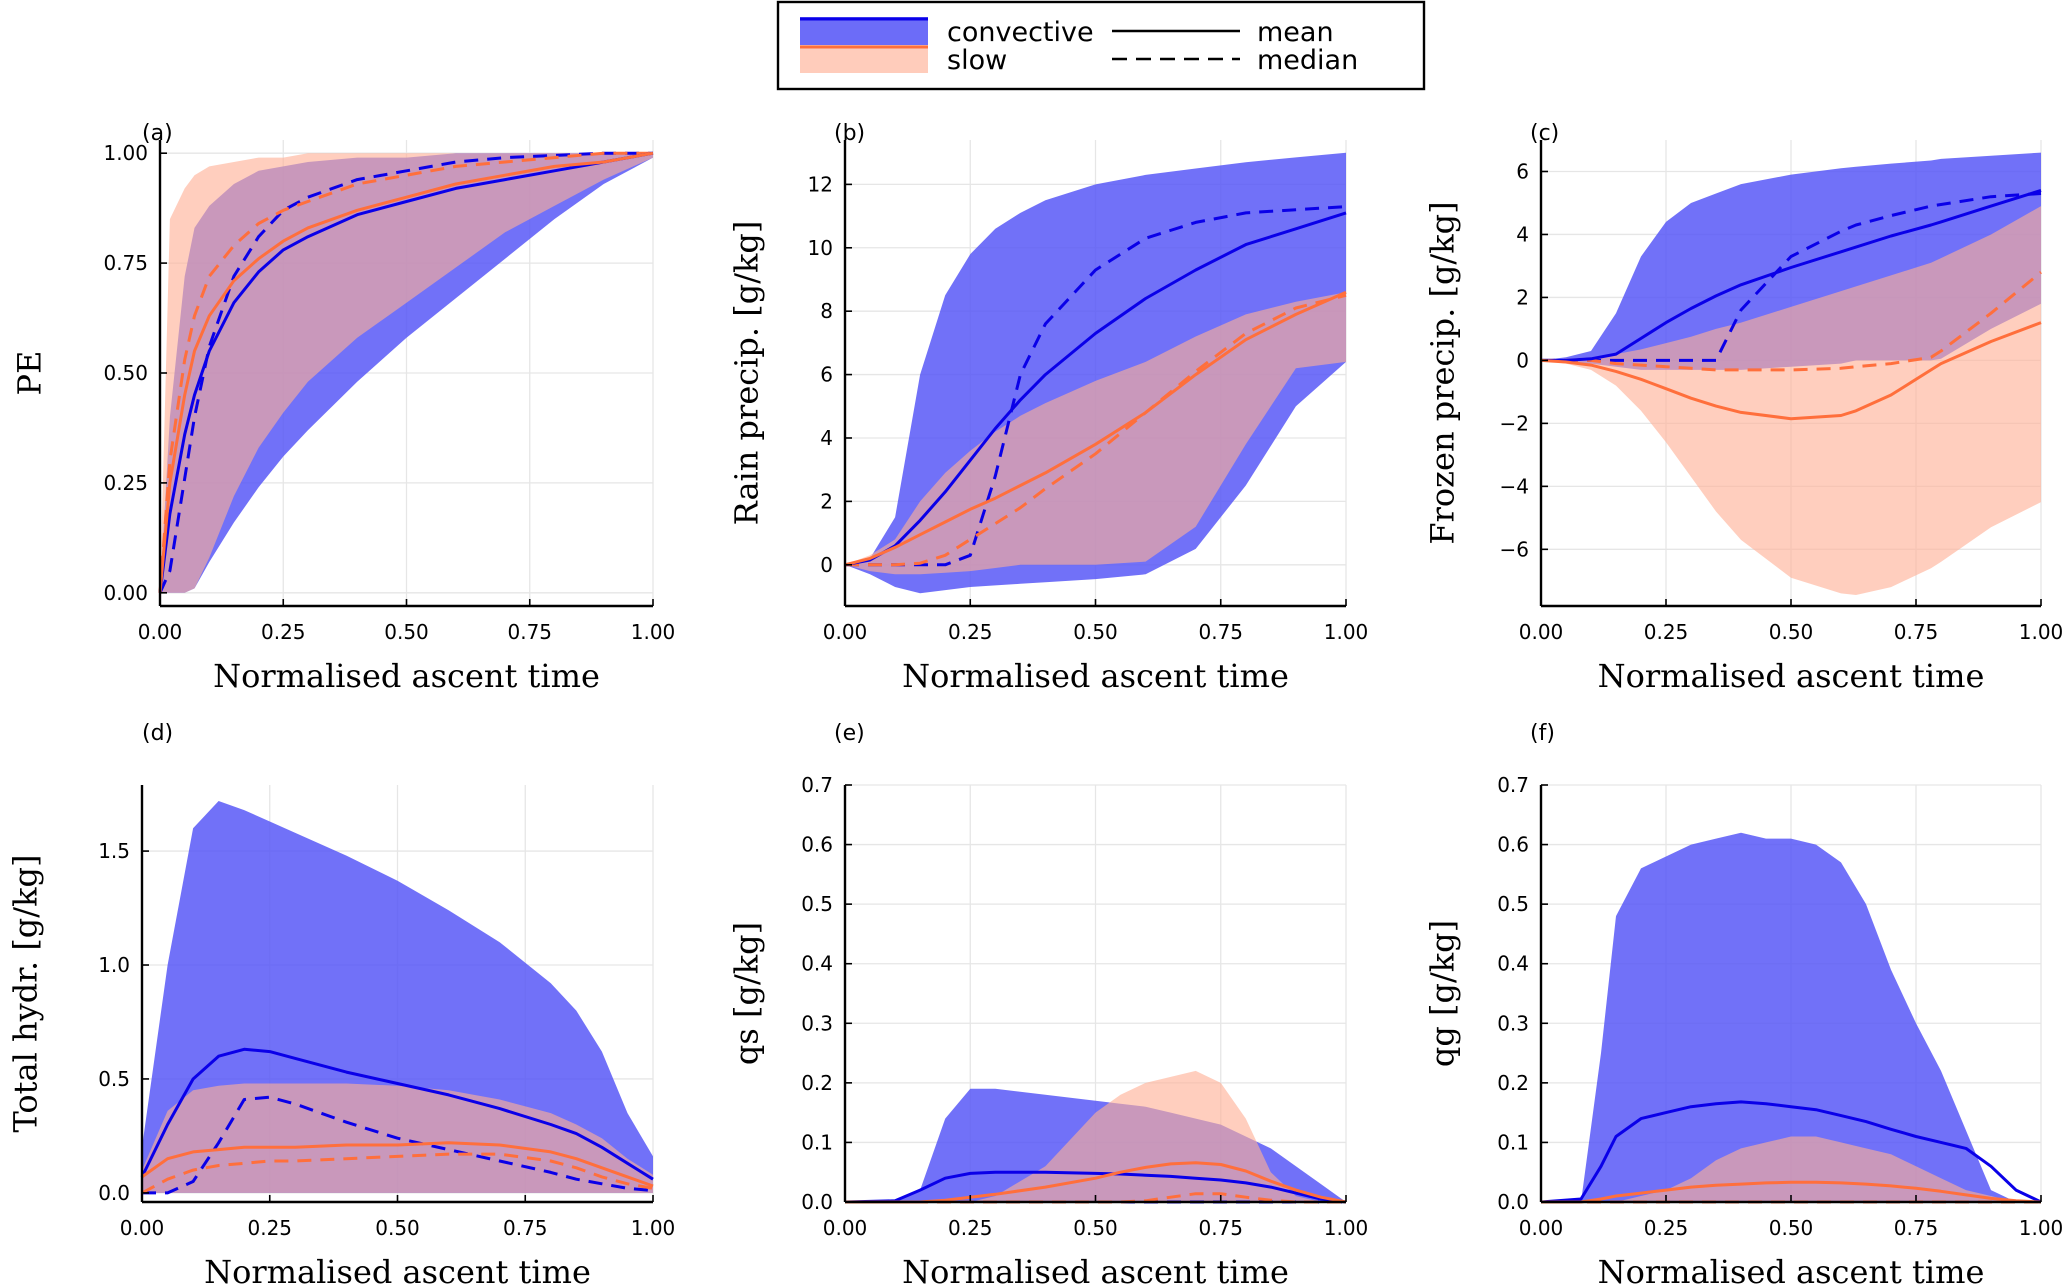  I want to click on y-tick-label: 0.7, so click(817, 785).